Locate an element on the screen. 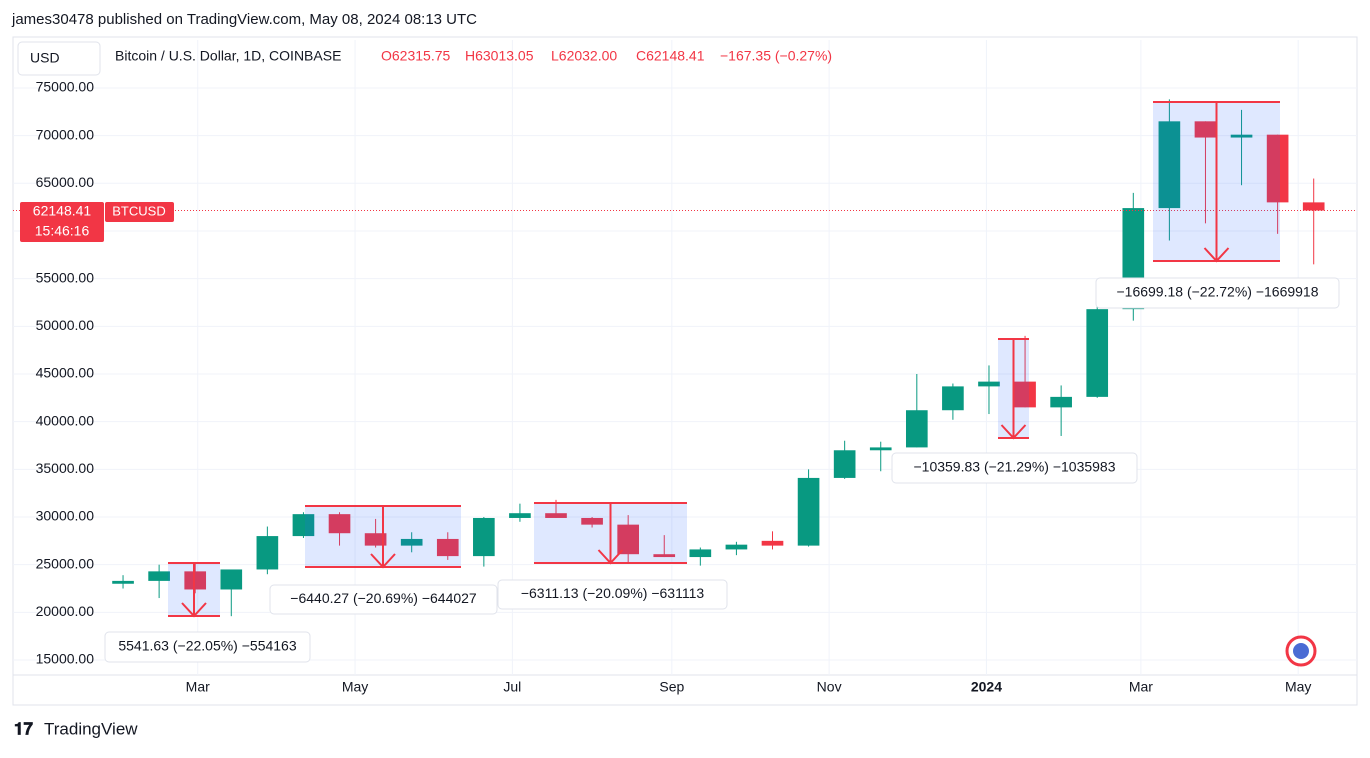 Image resolution: width=1370 pixels, height=758 pixels. measure-label: −6311.13 (−20.09%) −631113 is located at coordinates (613, 593).